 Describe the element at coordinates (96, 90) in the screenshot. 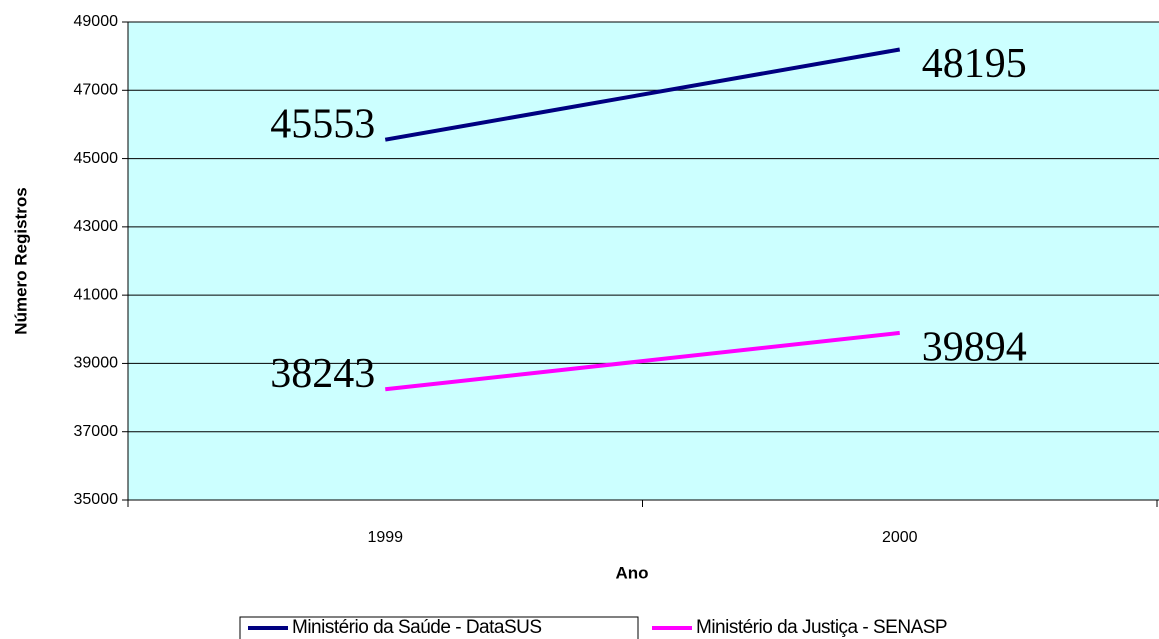

I see `y-tick-label: 47000` at that location.